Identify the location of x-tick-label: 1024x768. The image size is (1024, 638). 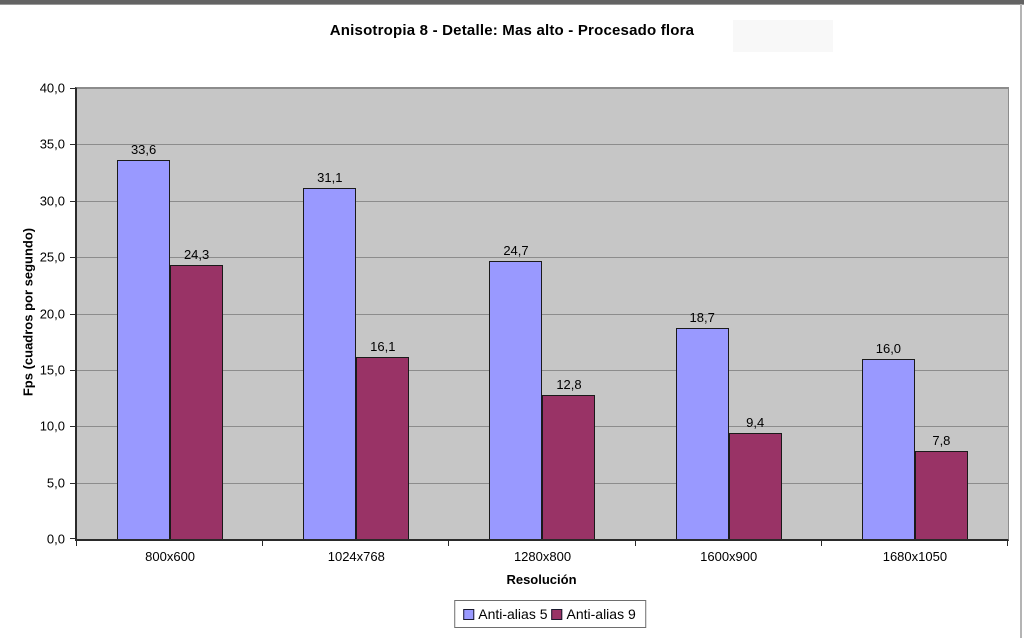
(356, 556).